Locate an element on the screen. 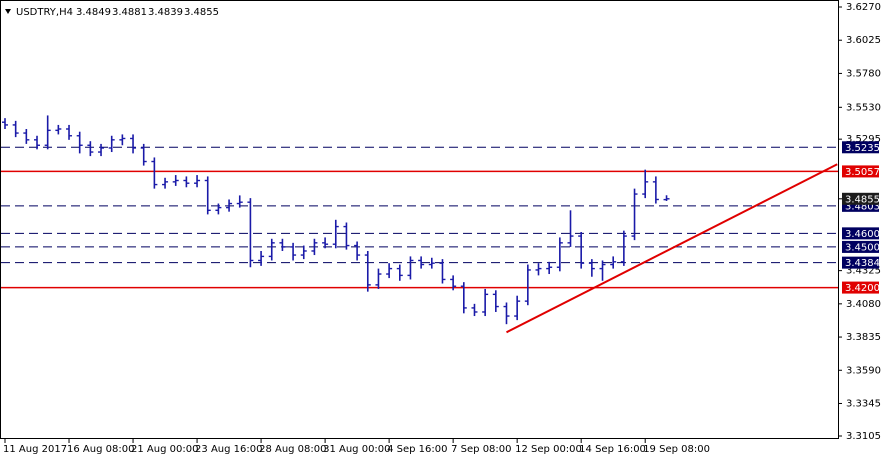 This screenshot has height=459, width=883. y-tick-label: 3.6270 is located at coordinates (863, 7).